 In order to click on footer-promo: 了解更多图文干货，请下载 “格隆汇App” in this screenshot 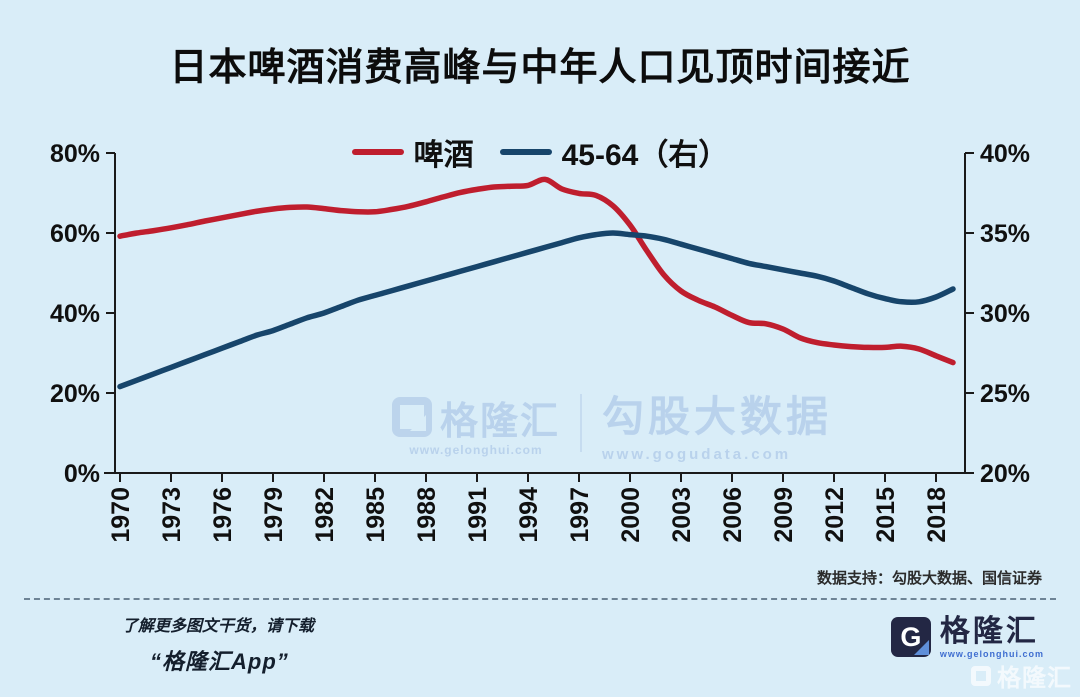, I will do `click(218, 644)`.